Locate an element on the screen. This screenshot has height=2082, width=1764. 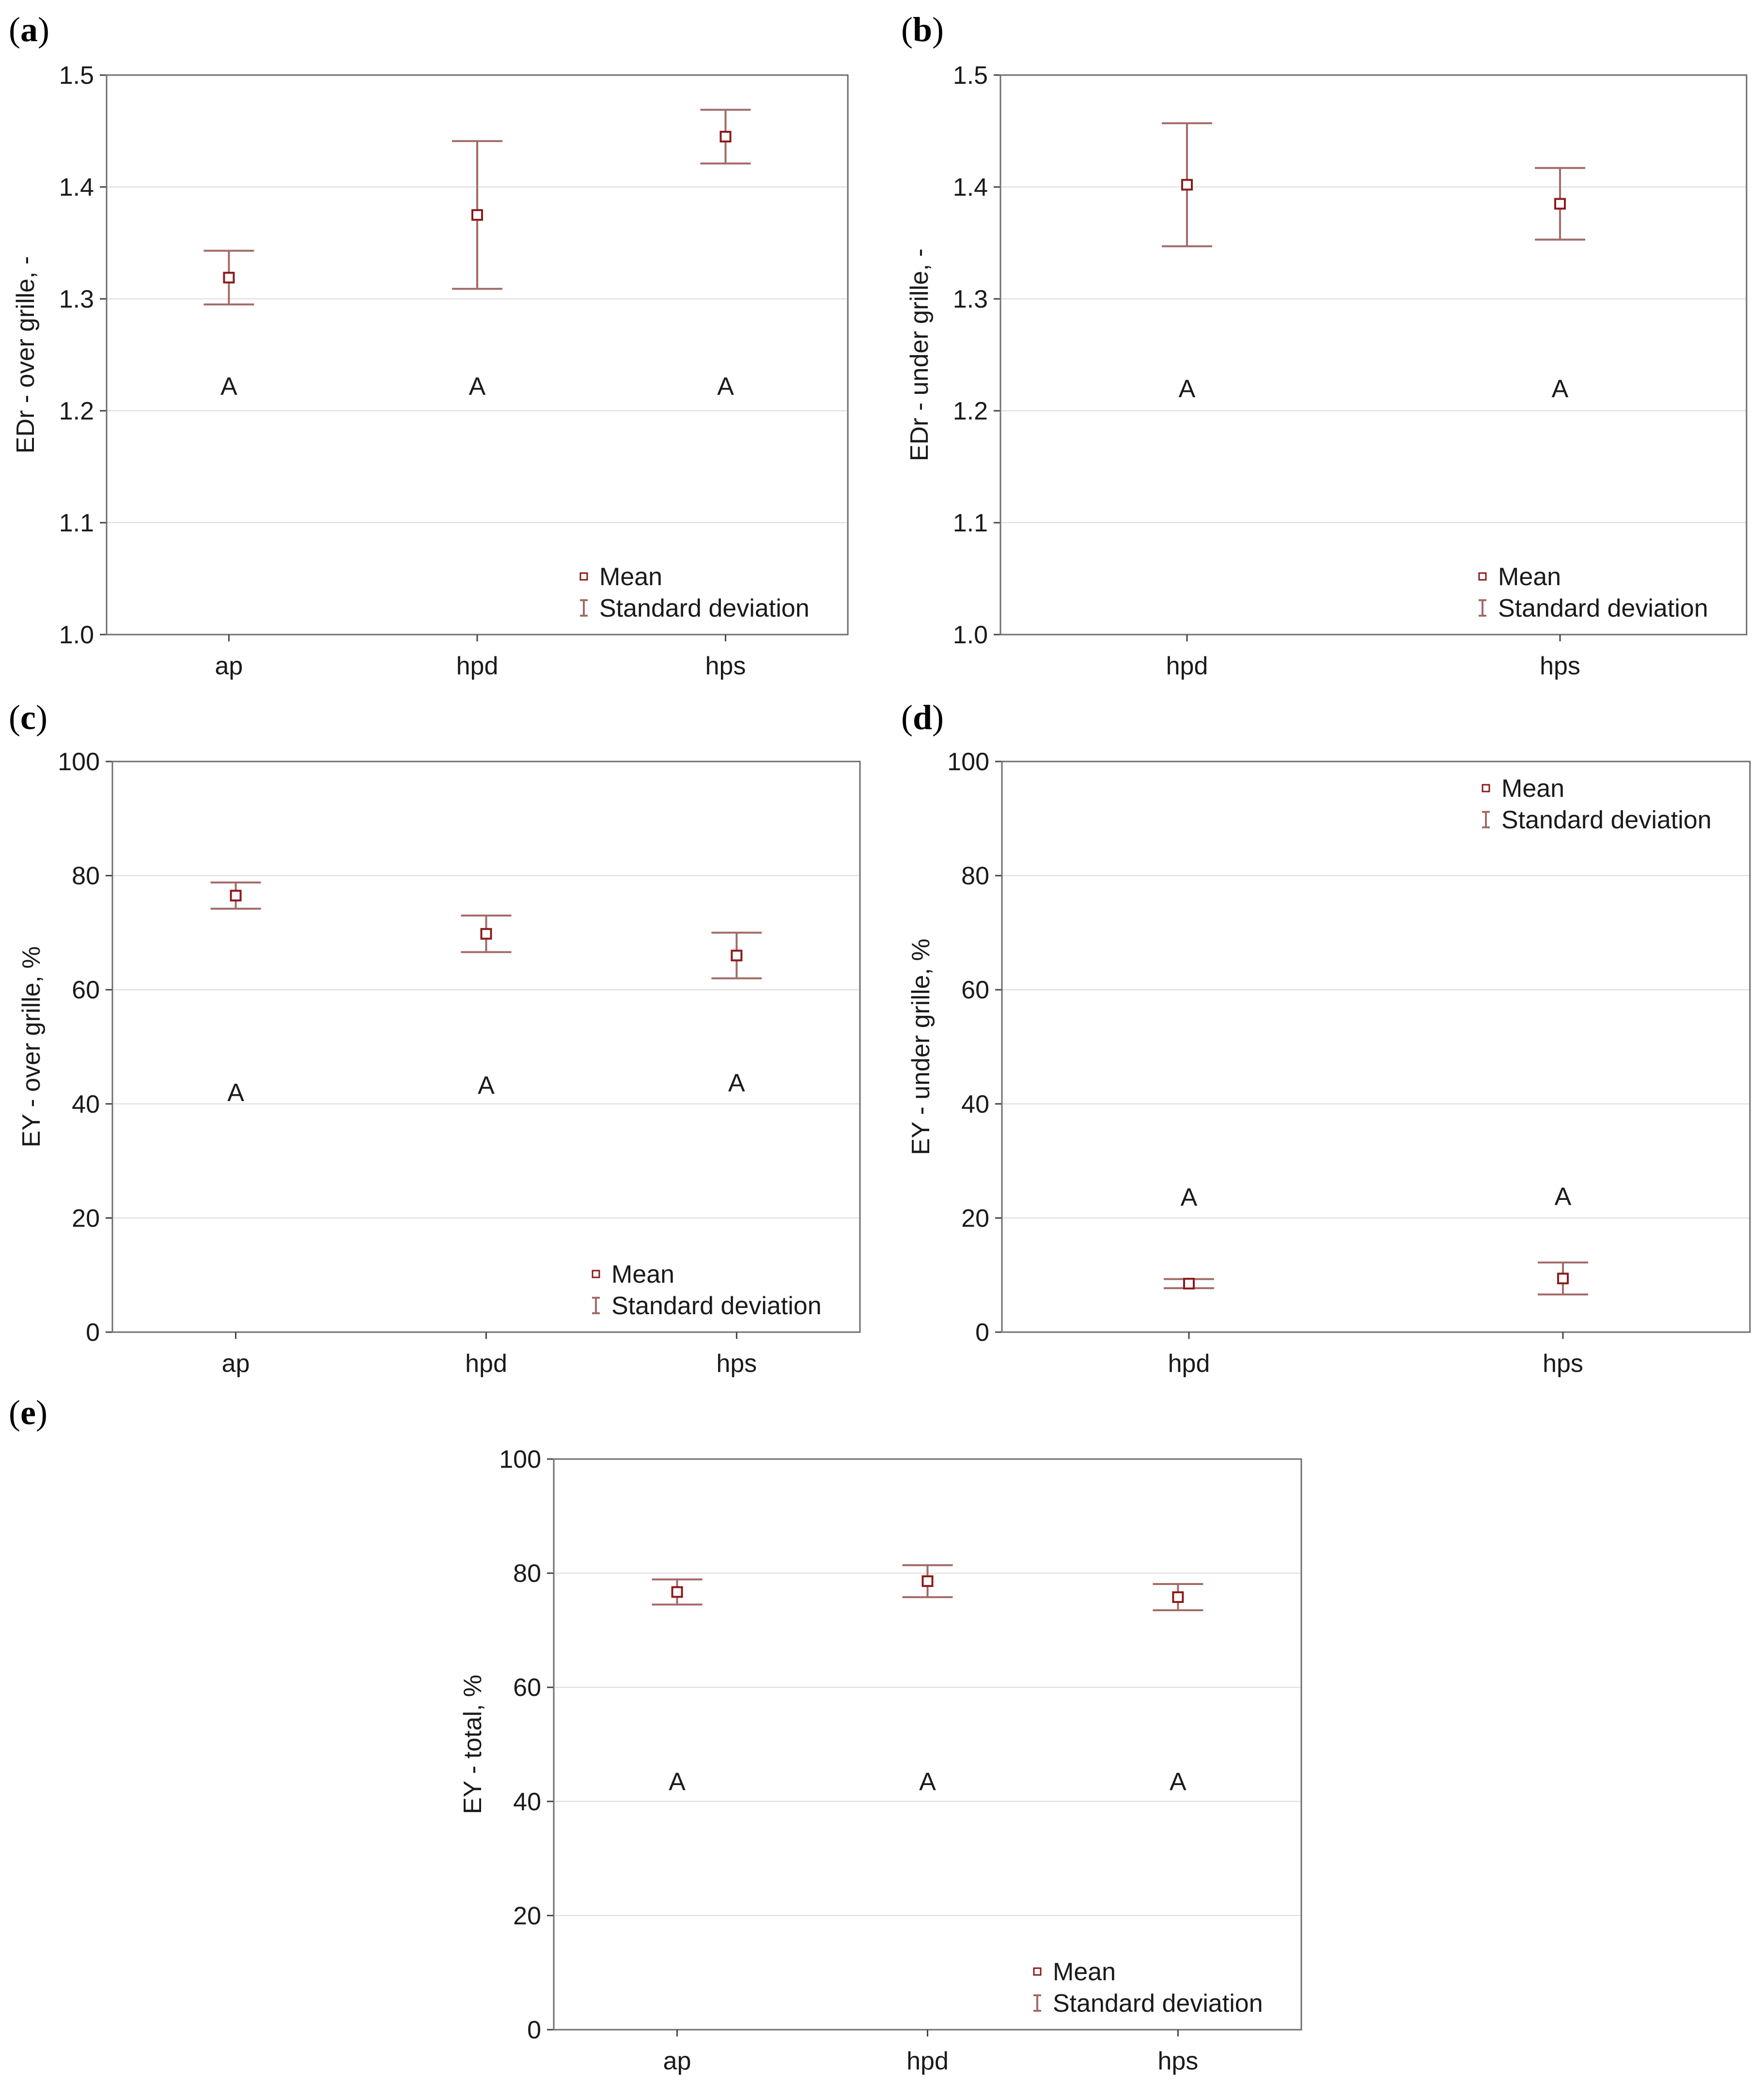
y-axis-title: EDr - under grille, - is located at coordinates (919, 355).